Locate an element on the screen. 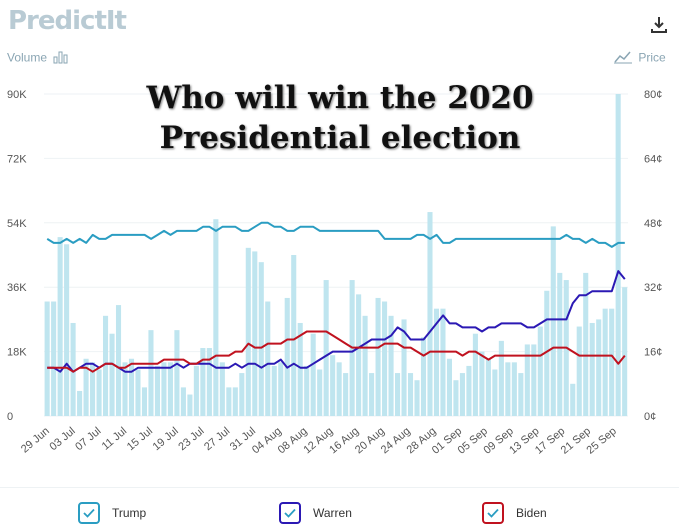  legend-item-biden: Biden is located at coordinates (514, 513).